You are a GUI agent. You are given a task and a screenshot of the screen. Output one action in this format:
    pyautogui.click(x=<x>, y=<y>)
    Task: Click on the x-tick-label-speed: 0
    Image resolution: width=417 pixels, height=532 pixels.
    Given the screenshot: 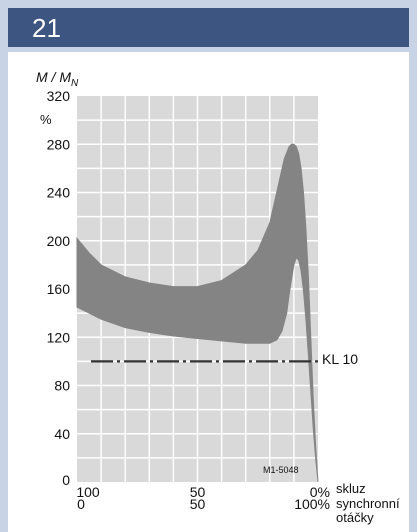 What is the action you would take?
    pyautogui.click(x=81, y=504)
    